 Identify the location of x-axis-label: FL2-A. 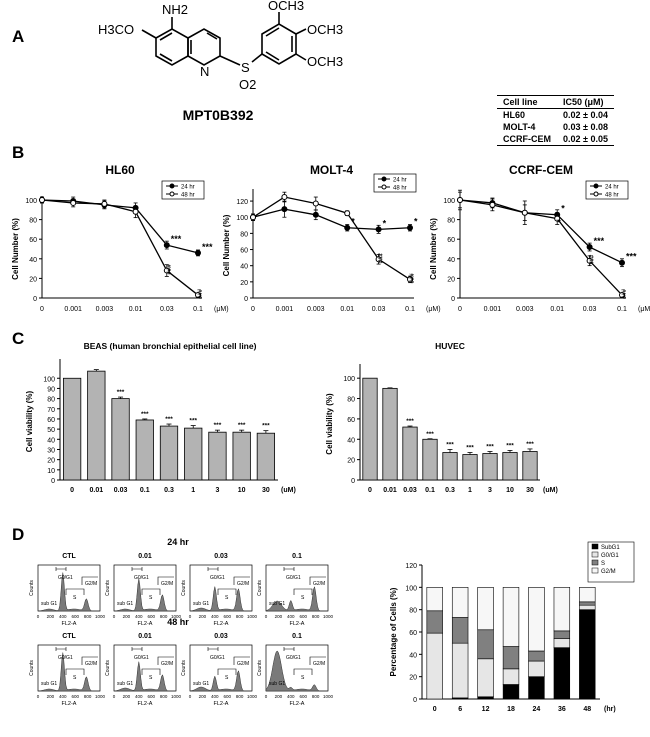
(297, 704).